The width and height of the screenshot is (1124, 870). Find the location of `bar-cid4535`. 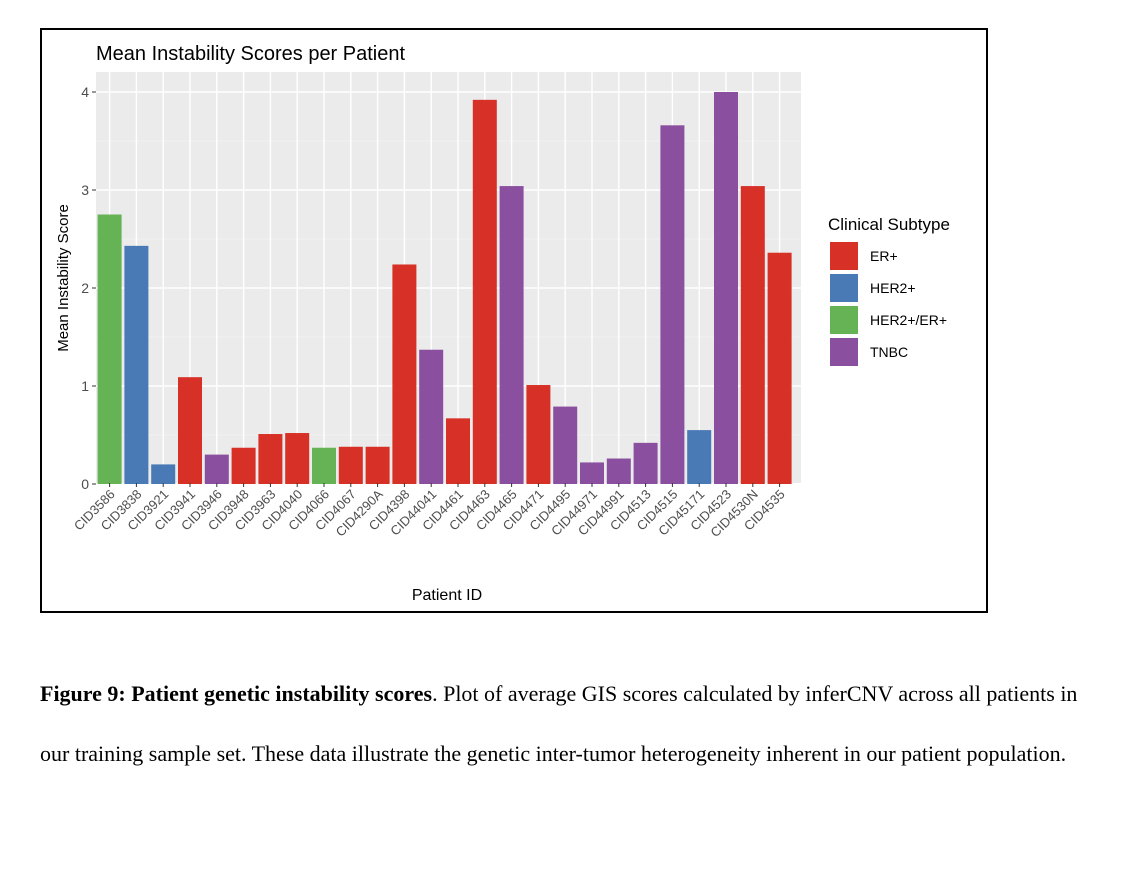

bar-cid4535 is located at coordinates (779, 368).